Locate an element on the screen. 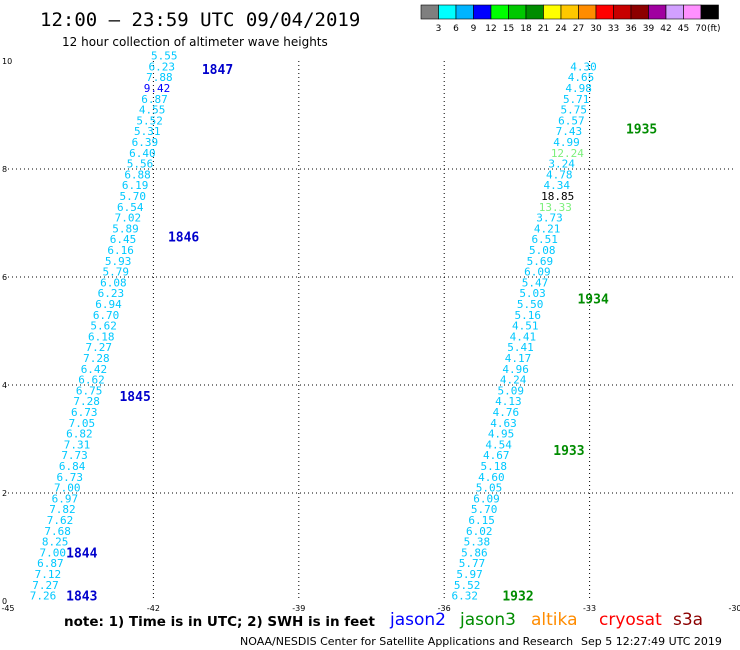 Image resolution: width=740 pixels, height=650 pixels. wave-height-value: 6.62 is located at coordinates (91, 380).